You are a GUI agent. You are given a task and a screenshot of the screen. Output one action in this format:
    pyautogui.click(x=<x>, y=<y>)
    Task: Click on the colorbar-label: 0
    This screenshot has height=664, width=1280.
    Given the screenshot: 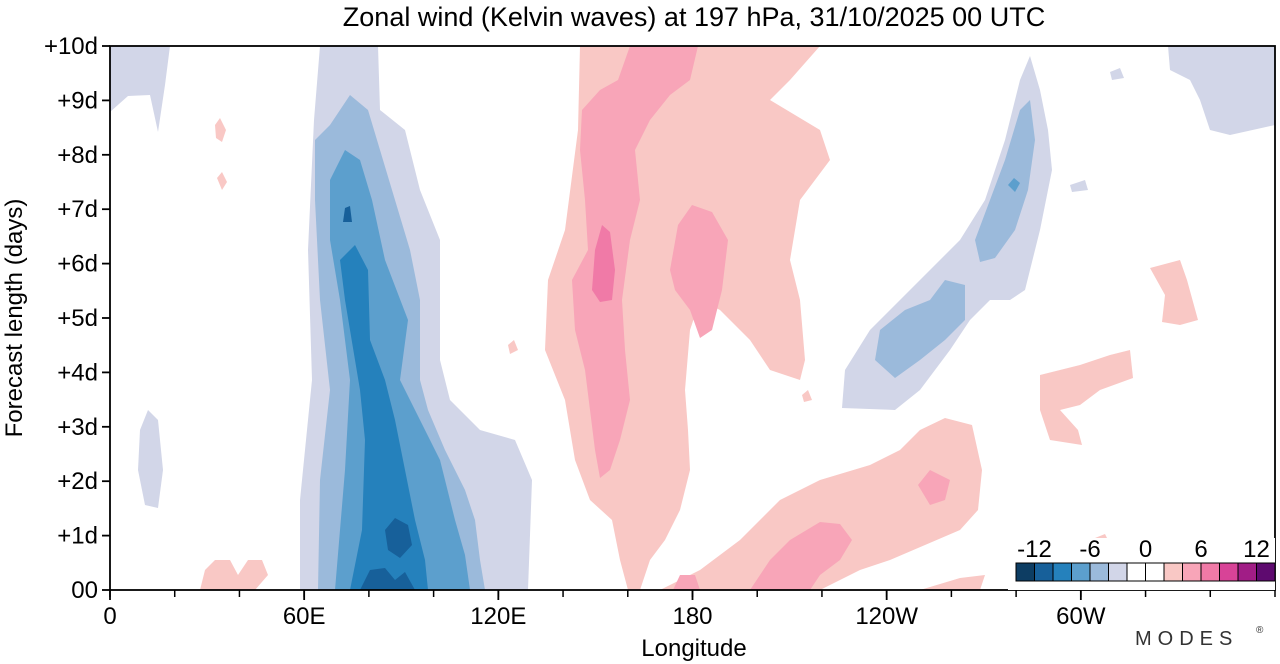 What is the action you would take?
    pyautogui.click(x=1145, y=549)
    